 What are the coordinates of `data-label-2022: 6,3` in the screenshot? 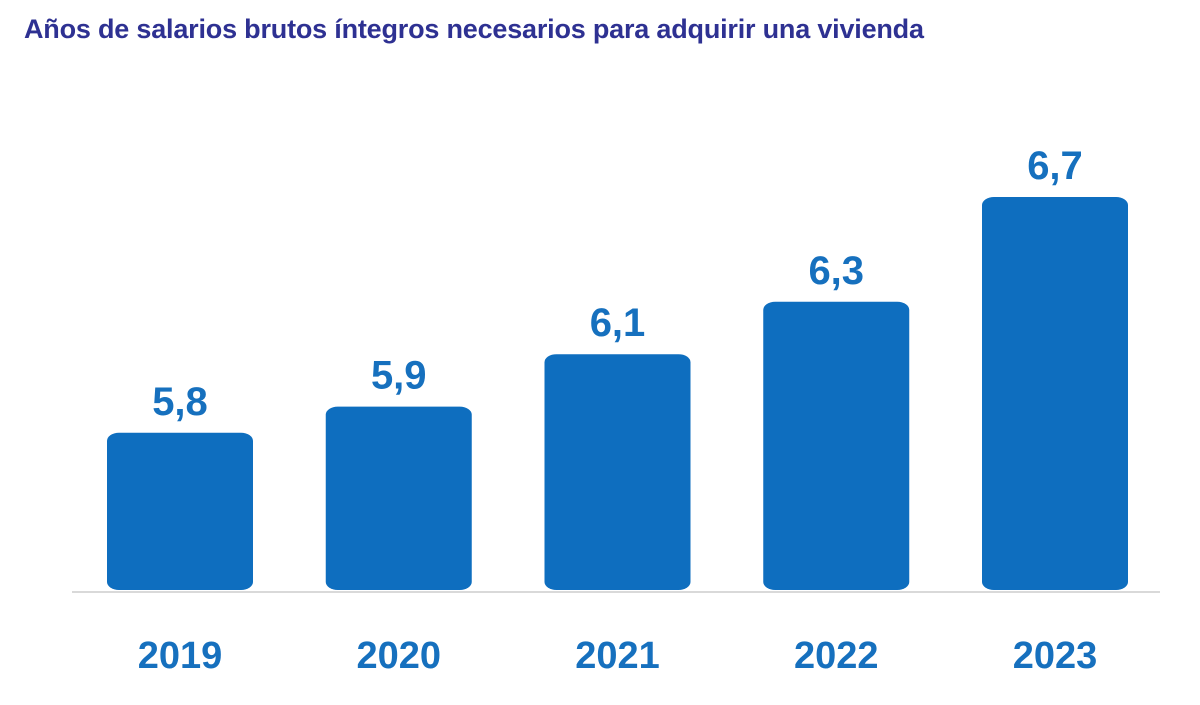 It's located at (836, 271).